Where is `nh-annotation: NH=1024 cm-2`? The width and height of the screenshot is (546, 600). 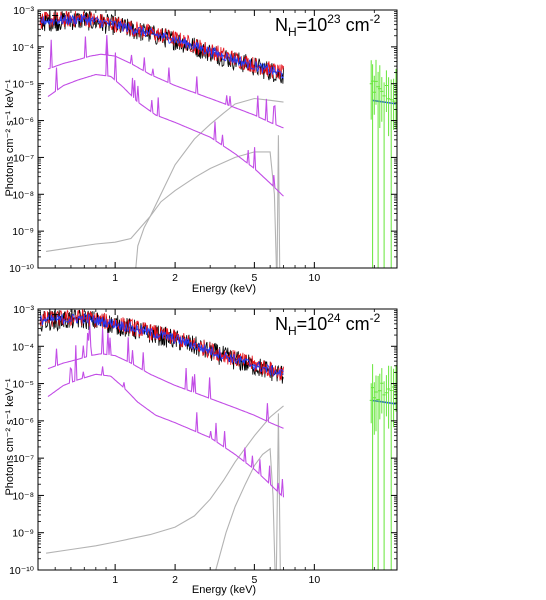
nh-annotation: NH=1024 cm-2 is located at coordinates (328, 324).